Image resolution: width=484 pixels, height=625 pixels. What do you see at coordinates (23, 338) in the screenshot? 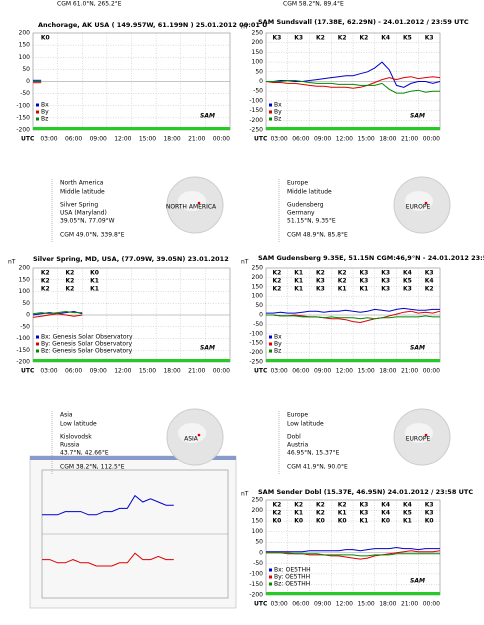
I see `y-tick-label: -100` at bounding box center [23, 338].